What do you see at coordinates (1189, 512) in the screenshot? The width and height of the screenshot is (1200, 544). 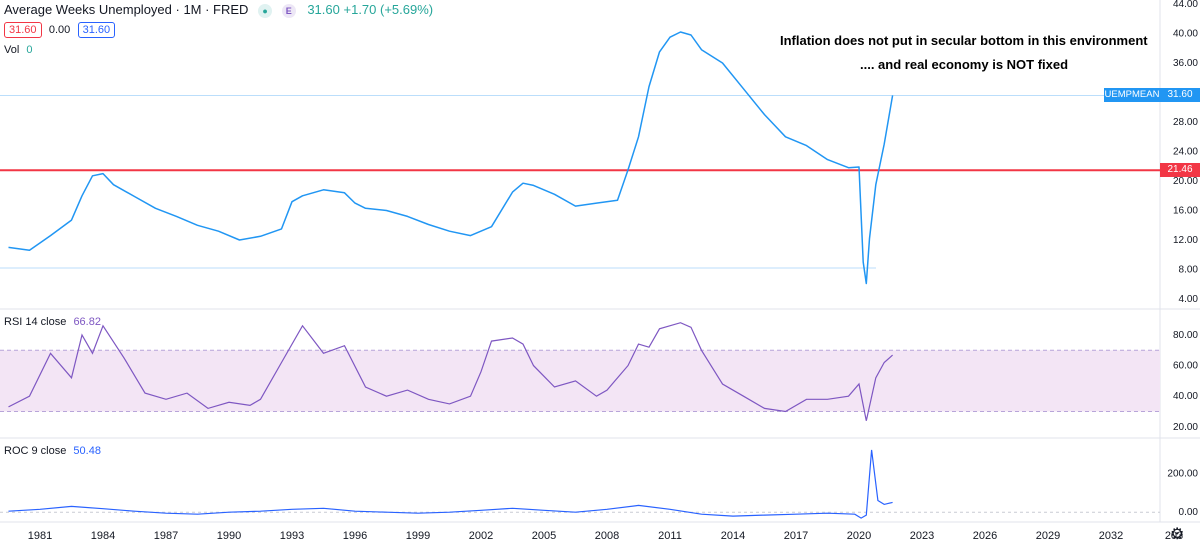 I see `roc-y-tick-label: 0.00` at bounding box center [1189, 512].